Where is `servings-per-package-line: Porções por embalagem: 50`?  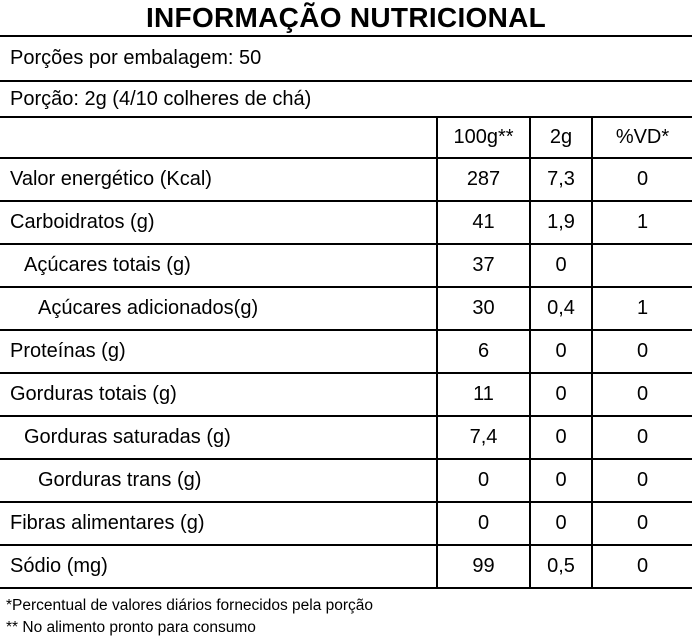
servings-per-package-line: Porções por embalagem: 50 is located at coordinates (346, 59).